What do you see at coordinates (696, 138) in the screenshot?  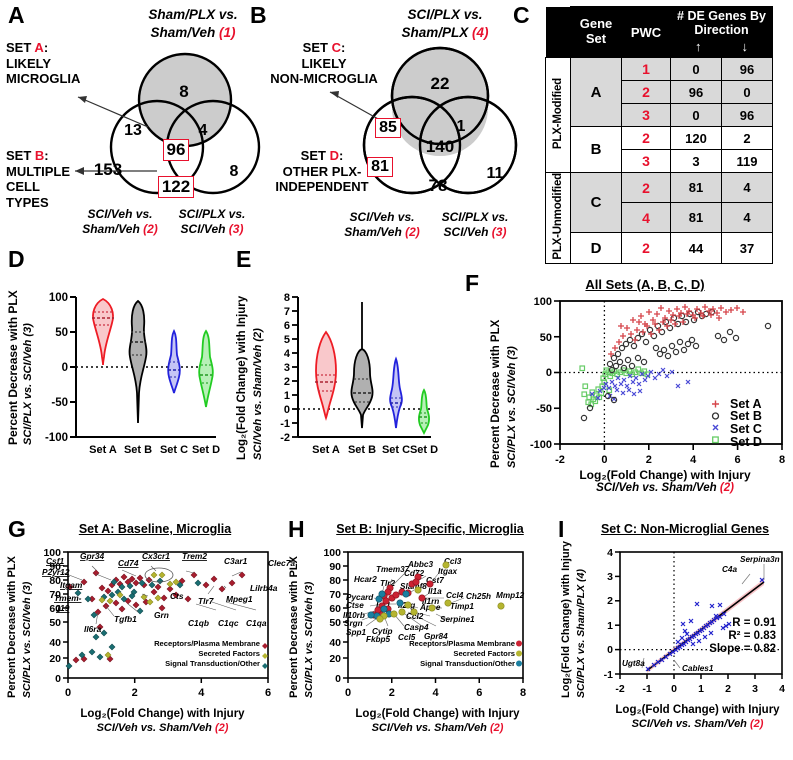 I see `cell-up: 120` at bounding box center [696, 138].